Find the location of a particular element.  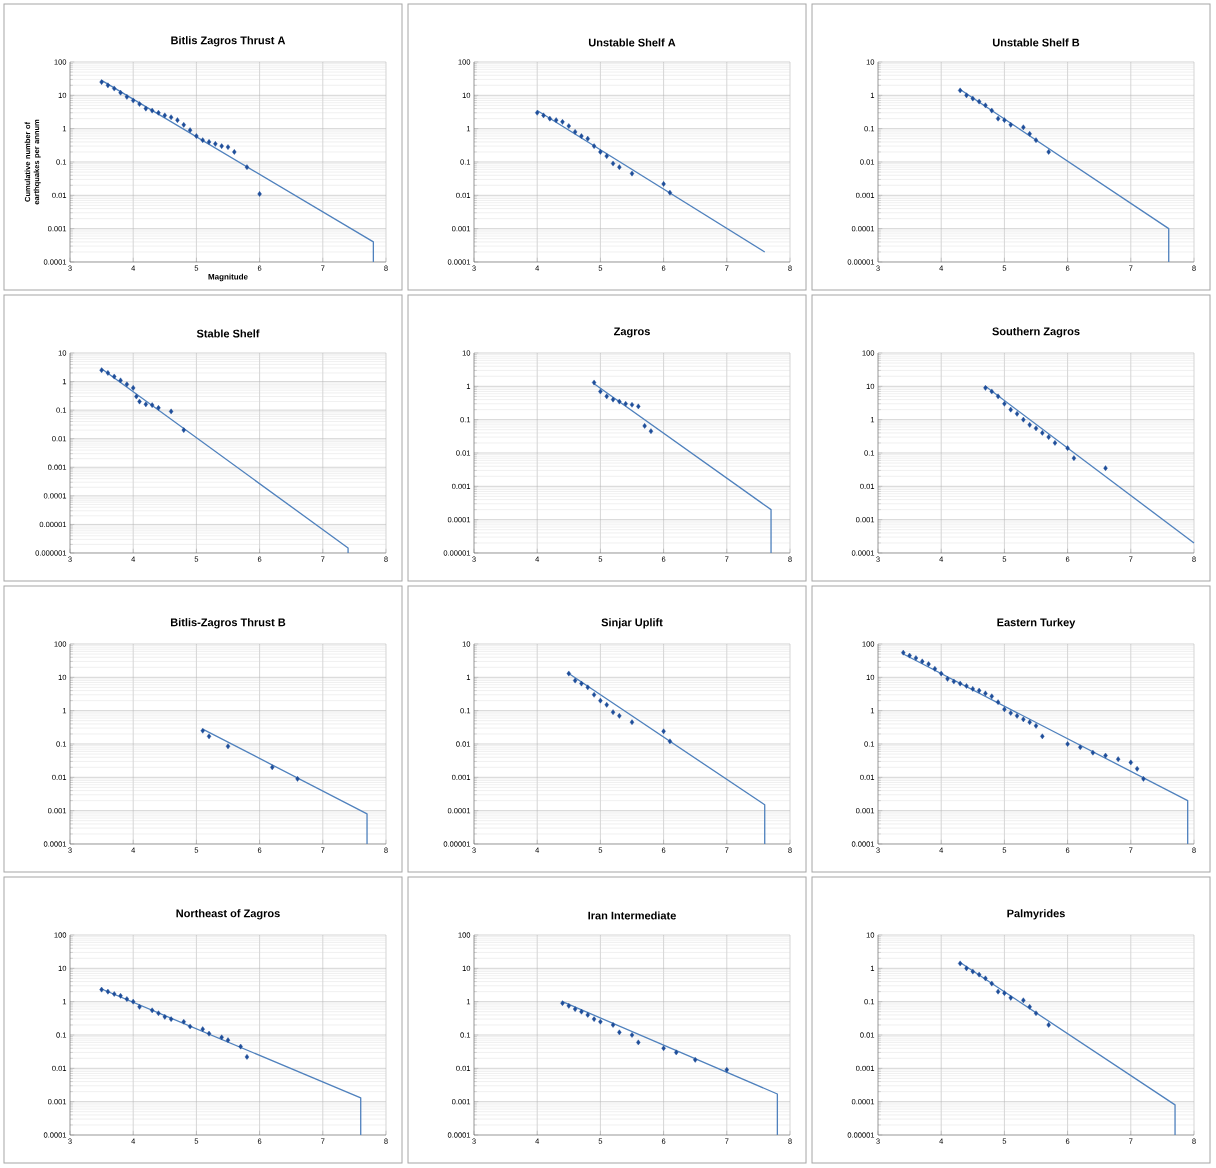

chart-title: Southern Zagros is located at coordinates (1036, 332).